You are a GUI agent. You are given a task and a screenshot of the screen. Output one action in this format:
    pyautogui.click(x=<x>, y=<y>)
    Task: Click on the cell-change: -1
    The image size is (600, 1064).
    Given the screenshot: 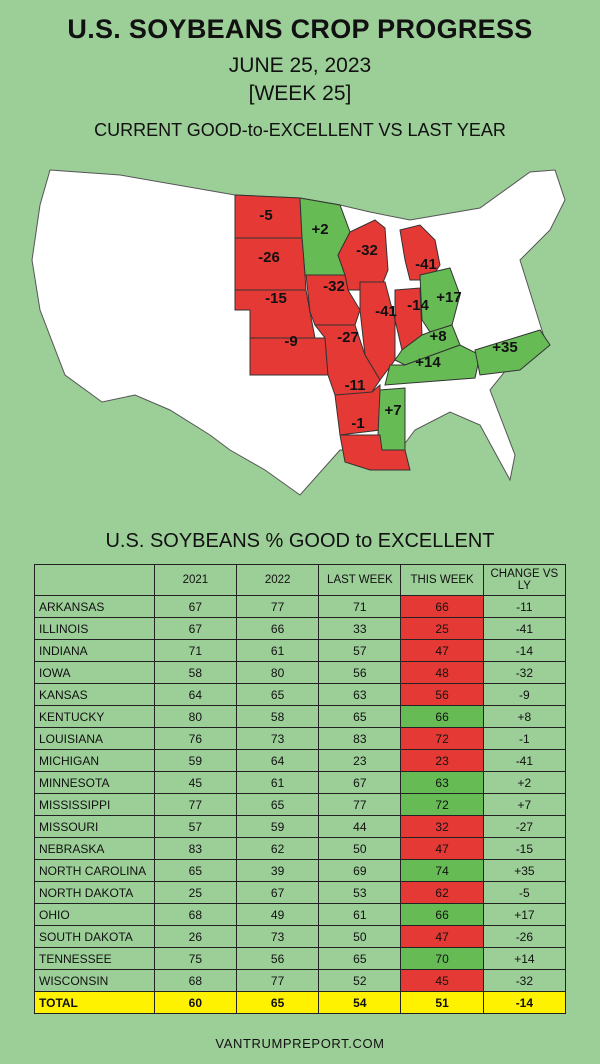 What is the action you would take?
    pyautogui.click(x=524, y=738)
    